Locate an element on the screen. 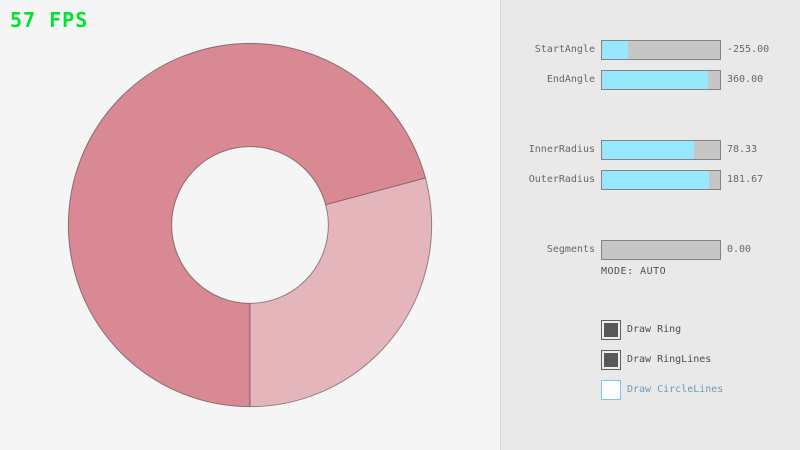  slider-row-segments: Segments 0.00 is located at coordinates (650, 250).